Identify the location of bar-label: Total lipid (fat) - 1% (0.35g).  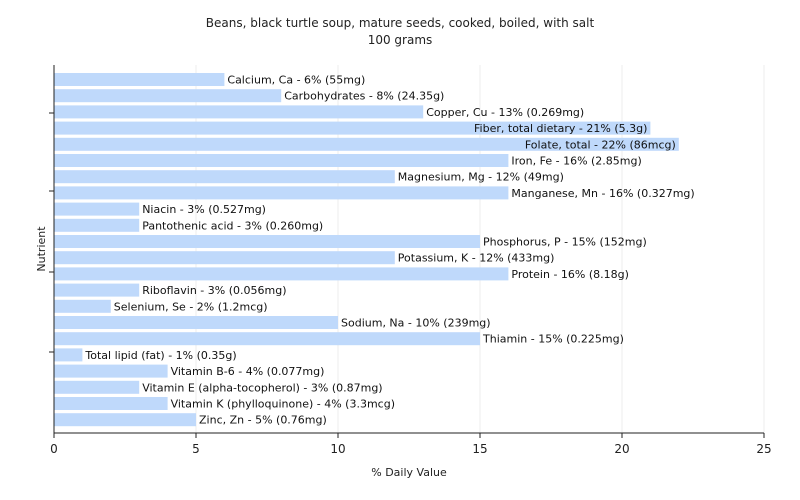
(160, 355).